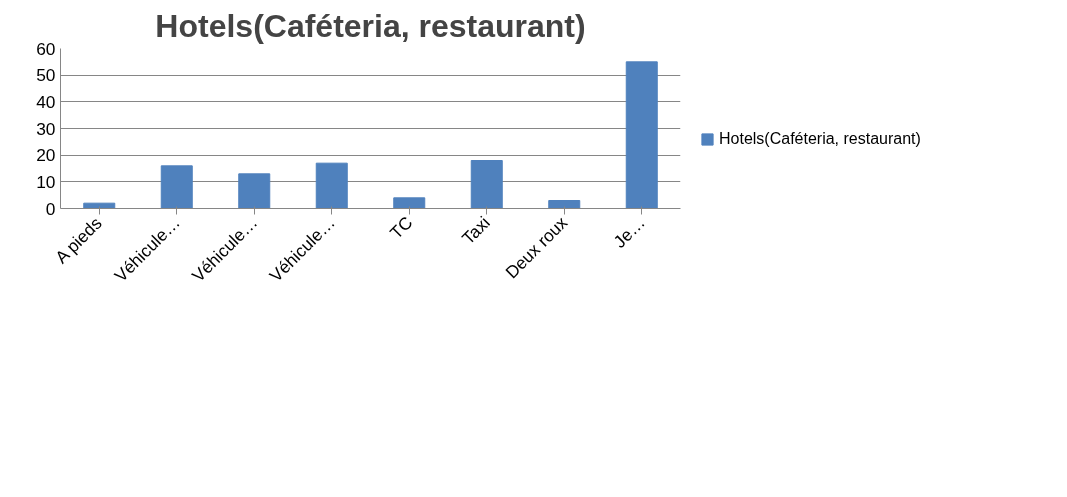 Image resolution: width=1067 pixels, height=497 pixels. Describe the element at coordinates (401, 227) in the screenshot. I see `x-tick-label: TC` at that location.